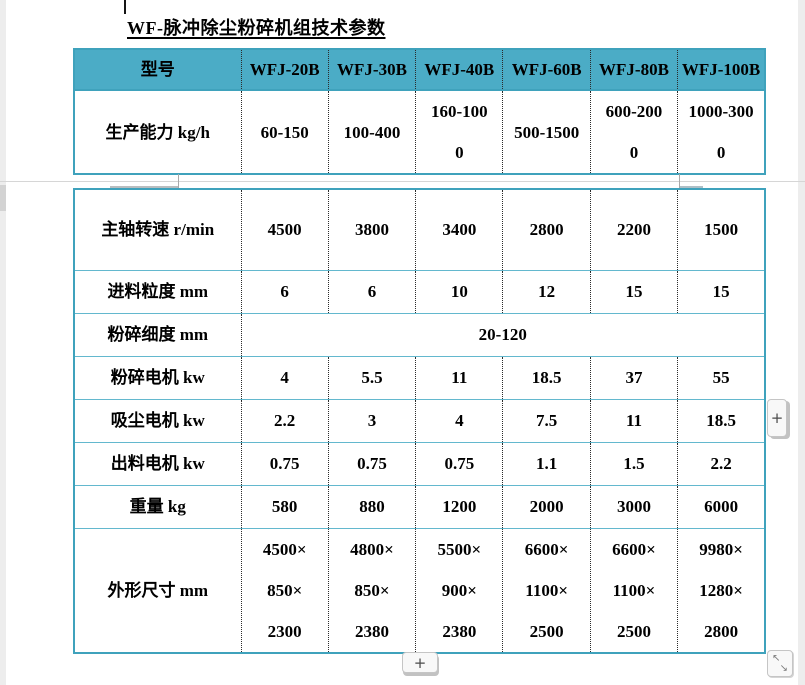 The width and height of the screenshot is (805, 685). What do you see at coordinates (783, 668) in the screenshot?
I see `expand-se-icon: ↘` at bounding box center [783, 668].